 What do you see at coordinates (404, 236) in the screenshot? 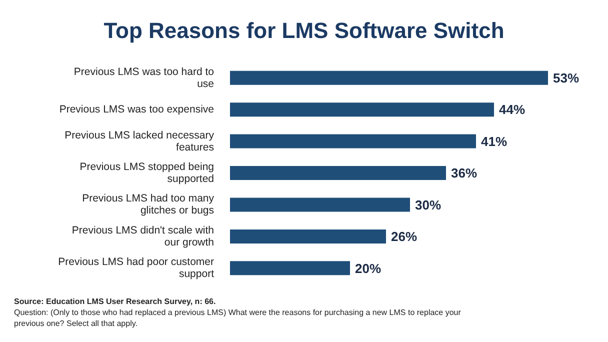
I see `data-label: 26%` at bounding box center [404, 236].